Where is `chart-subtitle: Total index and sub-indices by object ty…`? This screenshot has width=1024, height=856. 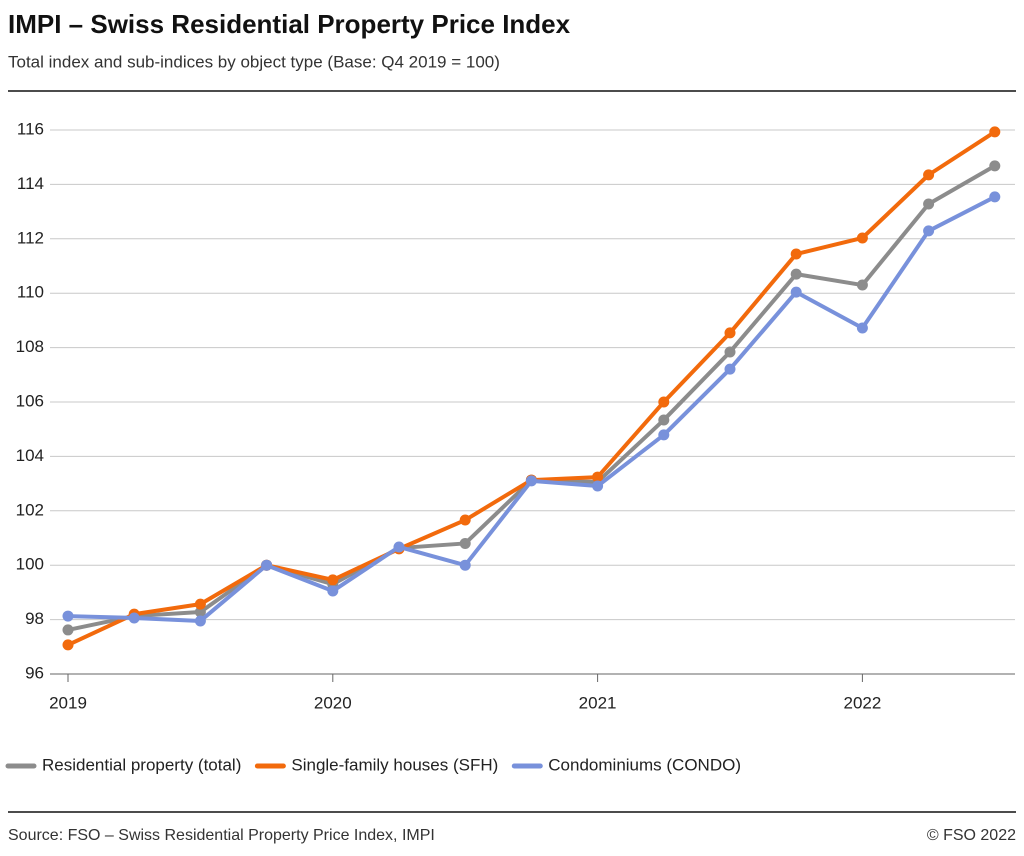 chart-subtitle: Total index and sub-indices by object ty… is located at coordinates (254, 61).